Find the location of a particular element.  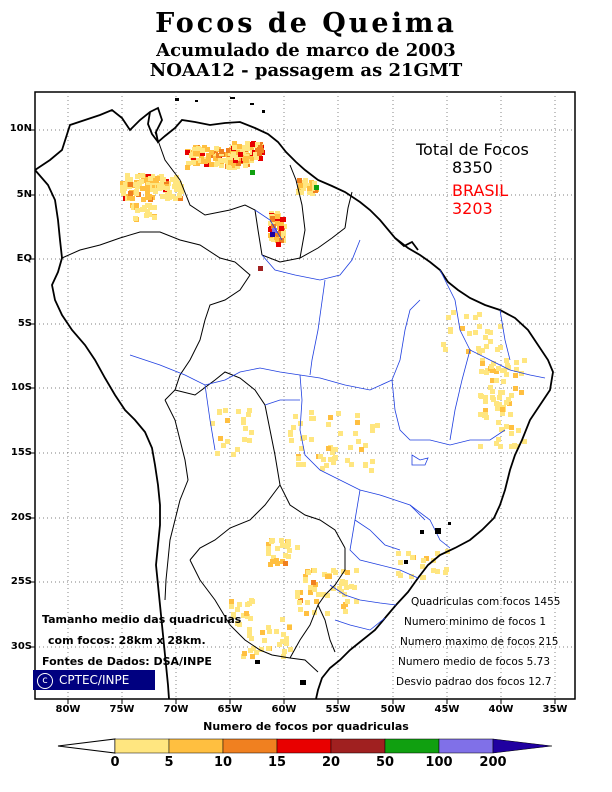

title-line-2: Acumulado de marco de 2003 is located at coordinates (306, 50).